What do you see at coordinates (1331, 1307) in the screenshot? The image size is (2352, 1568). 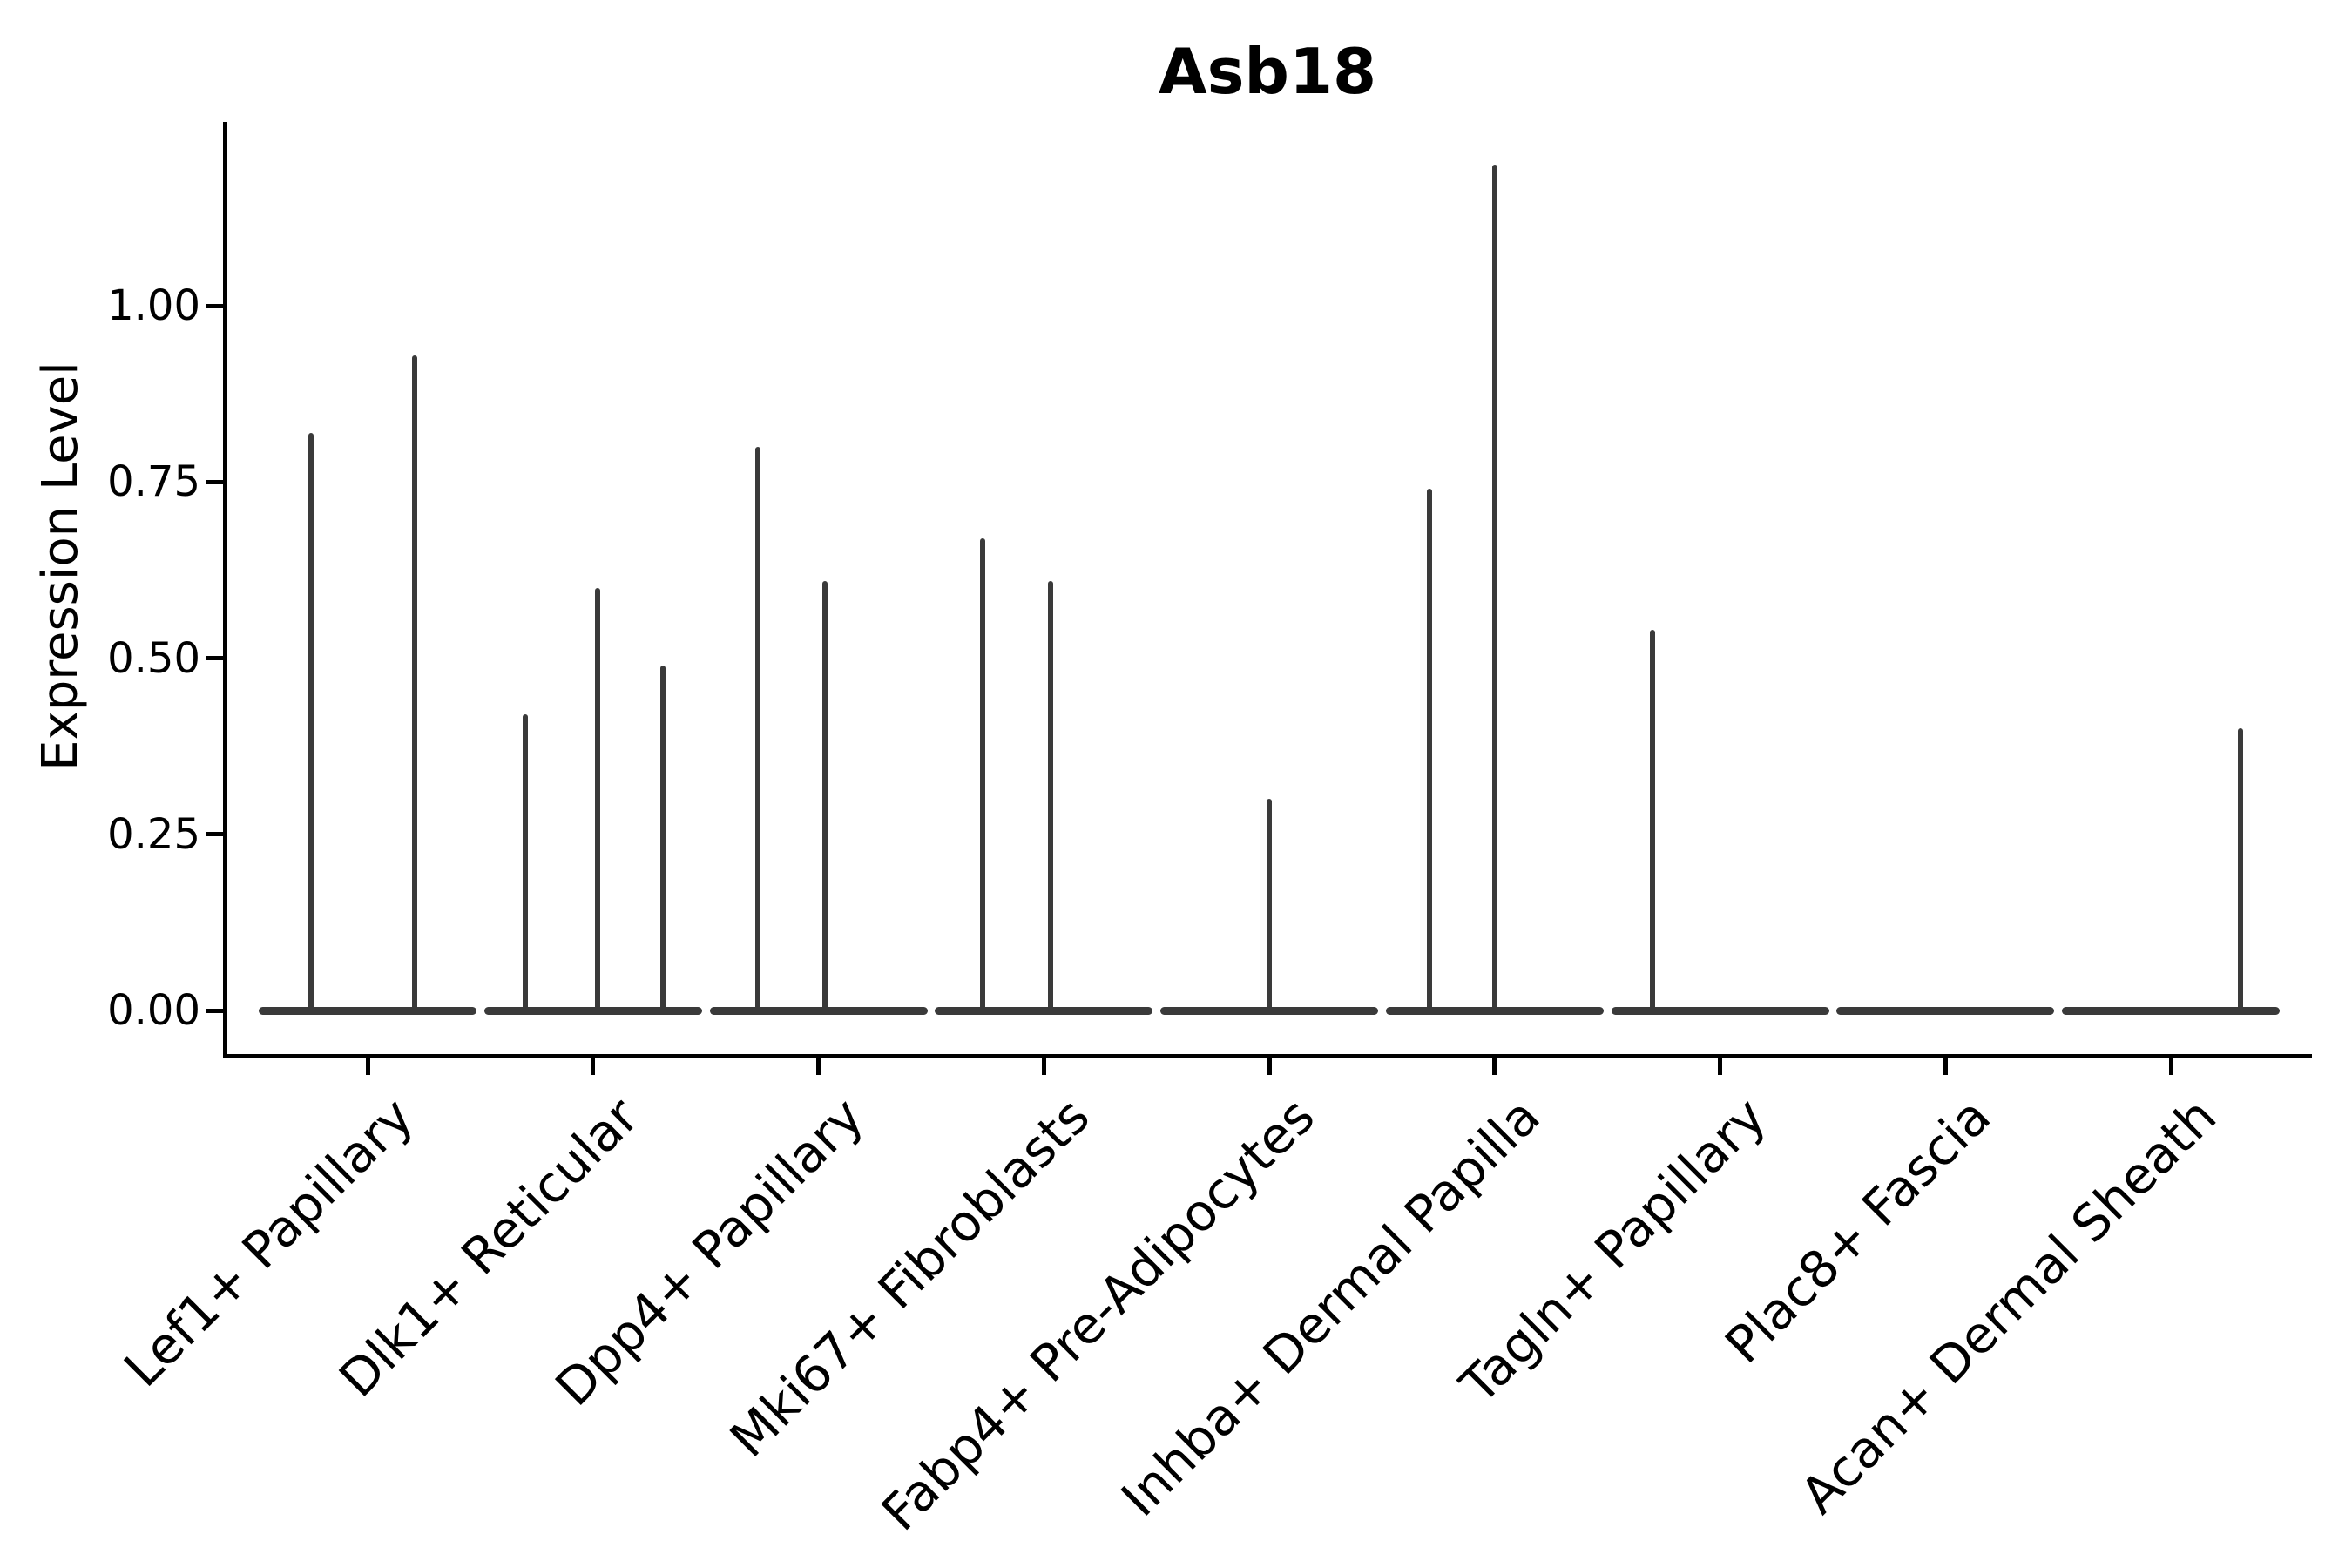 I see `x-tick-label: Inhba+ Dermal Papilla` at bounding box center [1331, 1307].